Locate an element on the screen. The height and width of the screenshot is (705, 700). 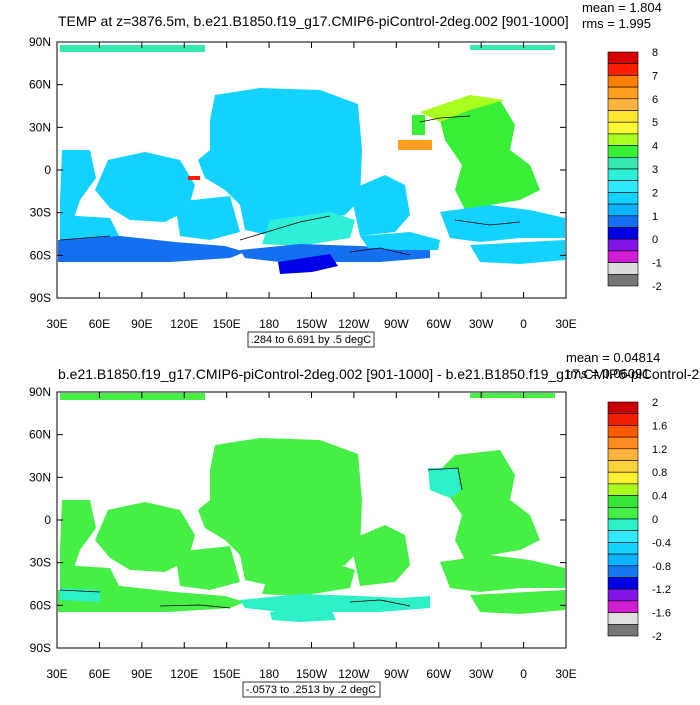
top-x-tick-label: 150W is located at coordinates (312, 324).